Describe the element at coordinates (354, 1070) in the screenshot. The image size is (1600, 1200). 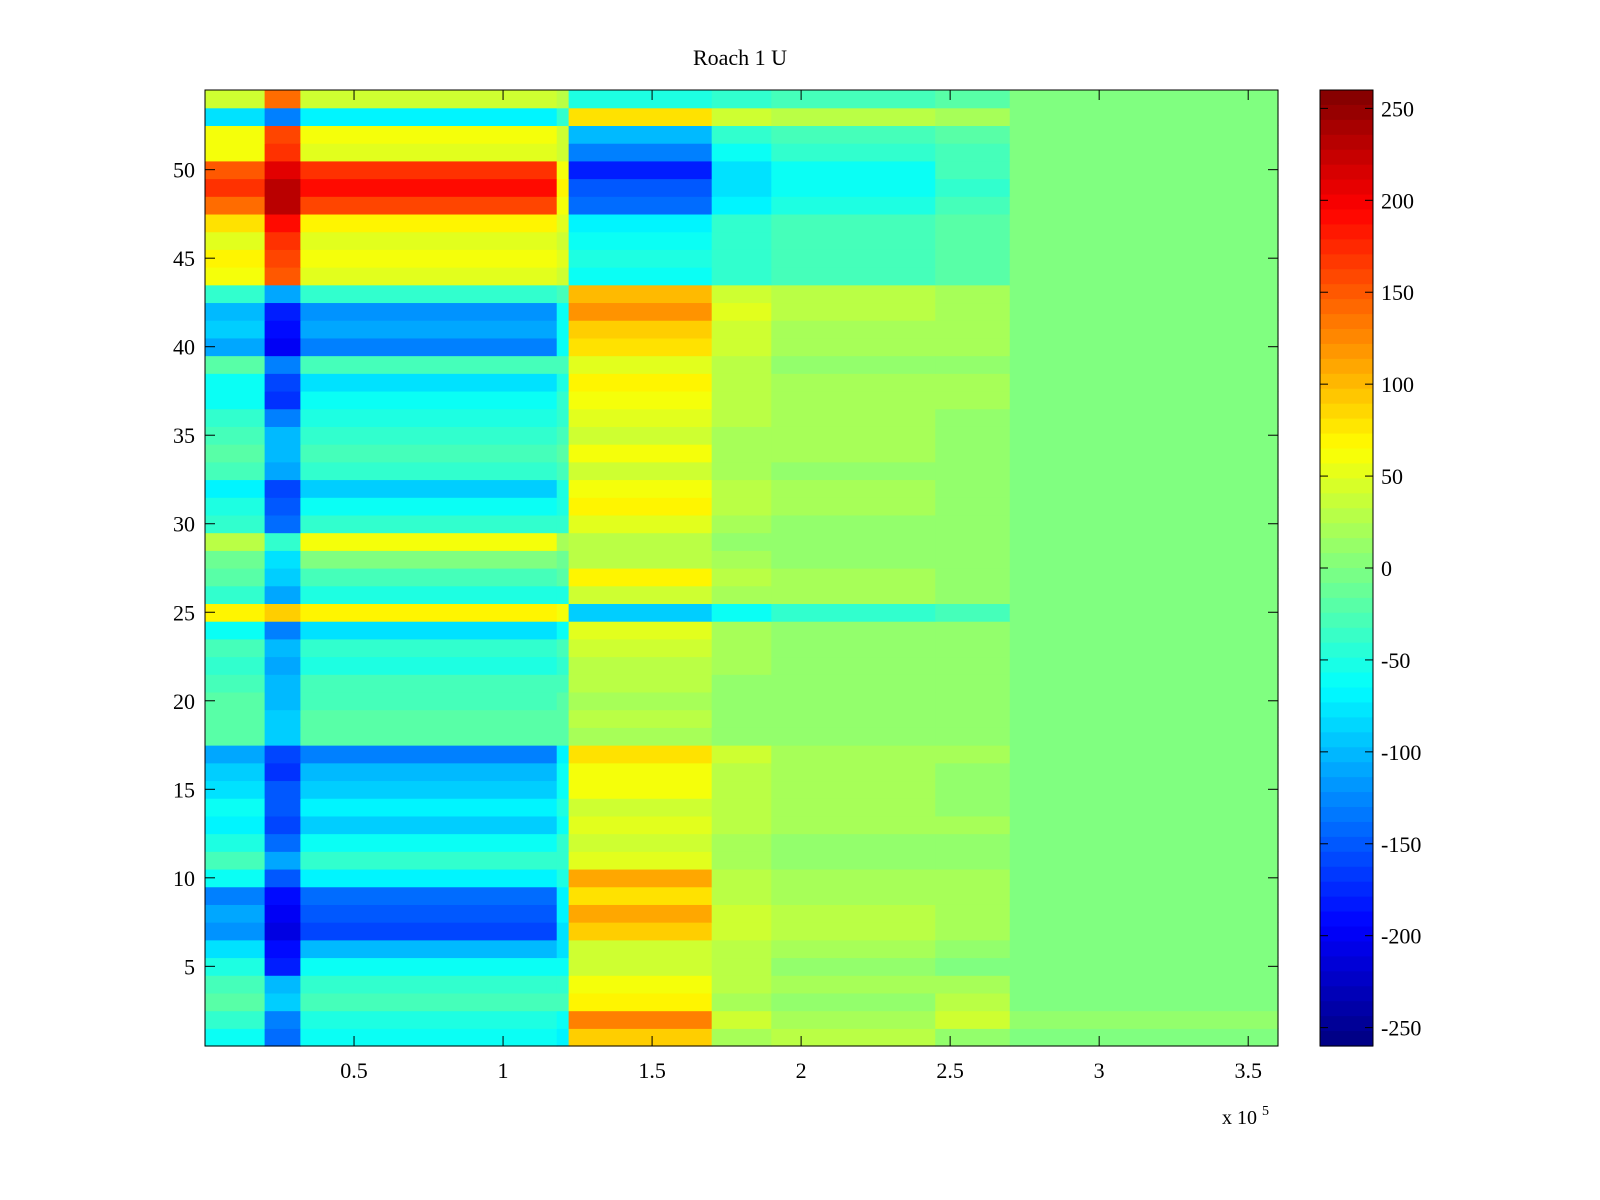
I see `x-tick-label: 0.5` at that location.